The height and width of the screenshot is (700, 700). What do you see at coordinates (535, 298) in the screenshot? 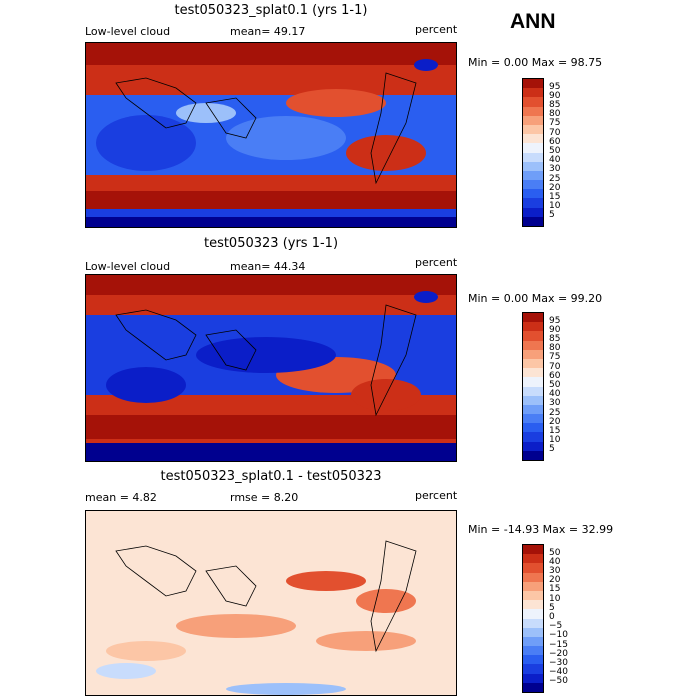
I see `panel2-minmax: Min = 0.00 Max = 99.20` at bounding box center [535, 298].